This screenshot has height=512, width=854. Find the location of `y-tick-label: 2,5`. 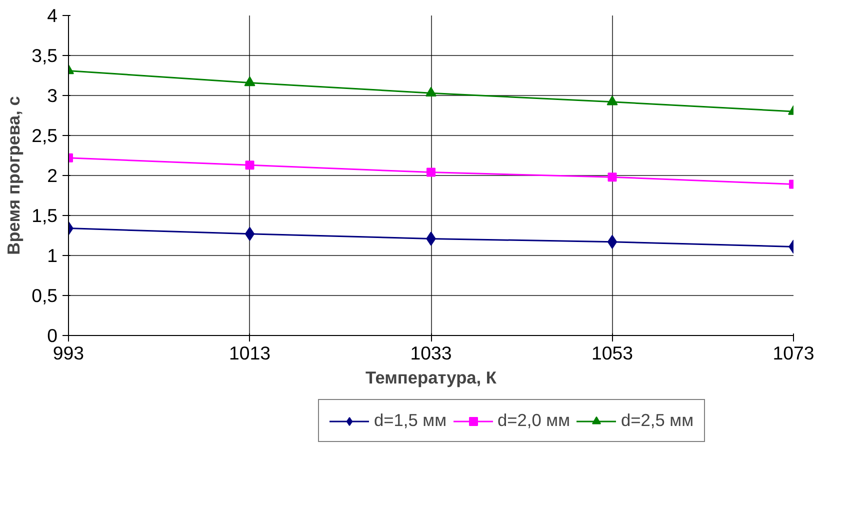

y-tick-label: 2,5 is located at coordinates (45, 135).